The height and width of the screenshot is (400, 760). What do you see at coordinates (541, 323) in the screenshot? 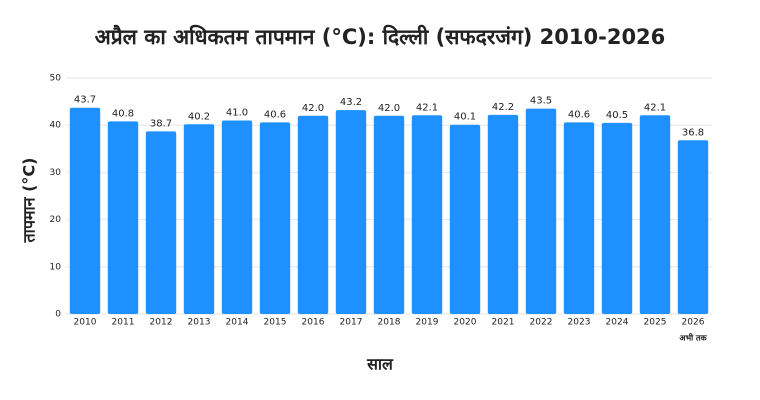
I see `x-tick-label: 2022` at bounding box center [541, 323].